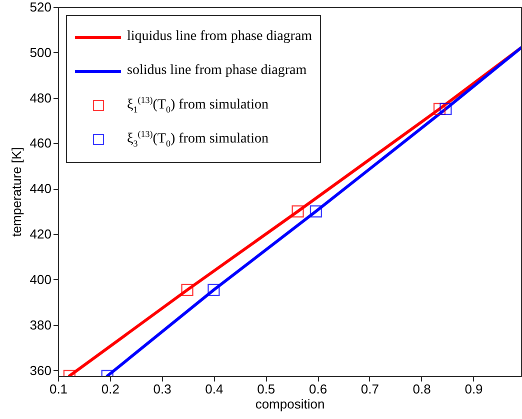 This screenshot has width=522, height=419. Describe the element at coordinates (162, 389) in the screenshot. I see `x-tick-label: 0.3` at that location.